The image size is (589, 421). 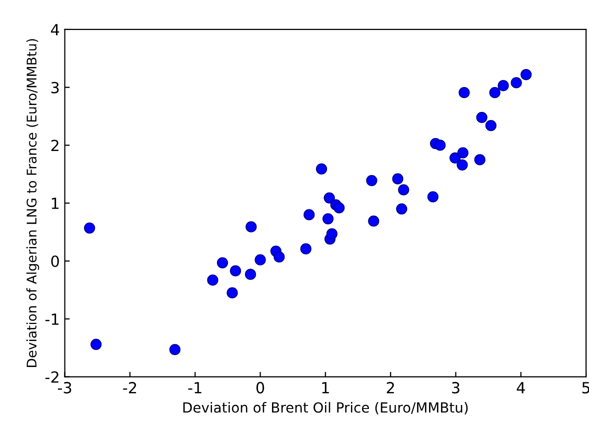 I want to click on x-tick-label: 4, so click(x=520, y=388).